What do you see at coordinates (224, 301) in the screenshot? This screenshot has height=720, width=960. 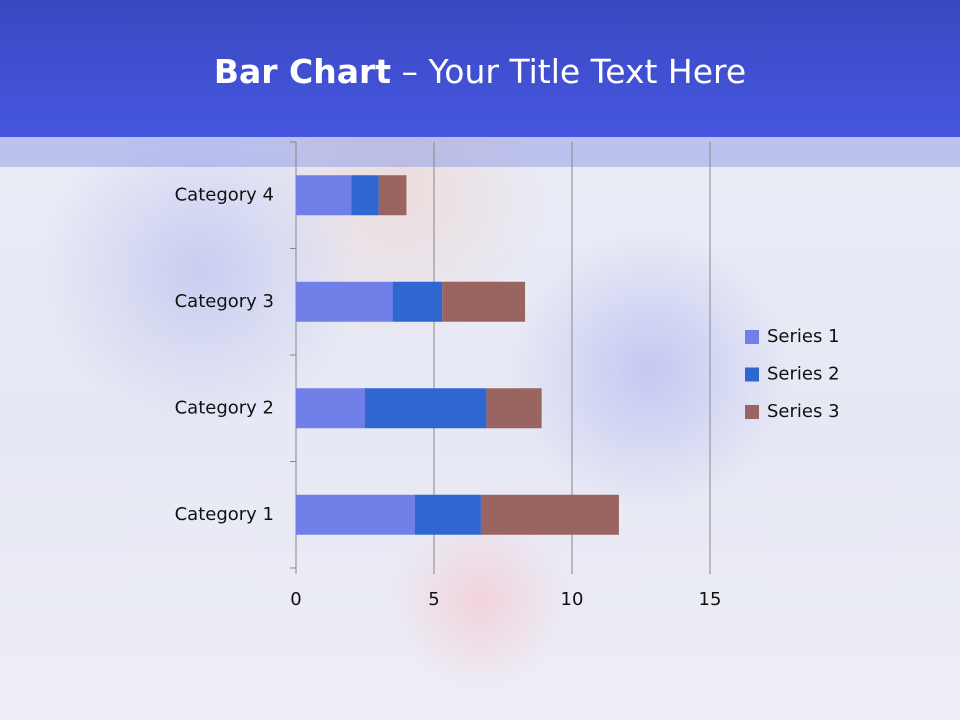 I see `y-tick-label: Category 3` at bounding box center [224, 301].